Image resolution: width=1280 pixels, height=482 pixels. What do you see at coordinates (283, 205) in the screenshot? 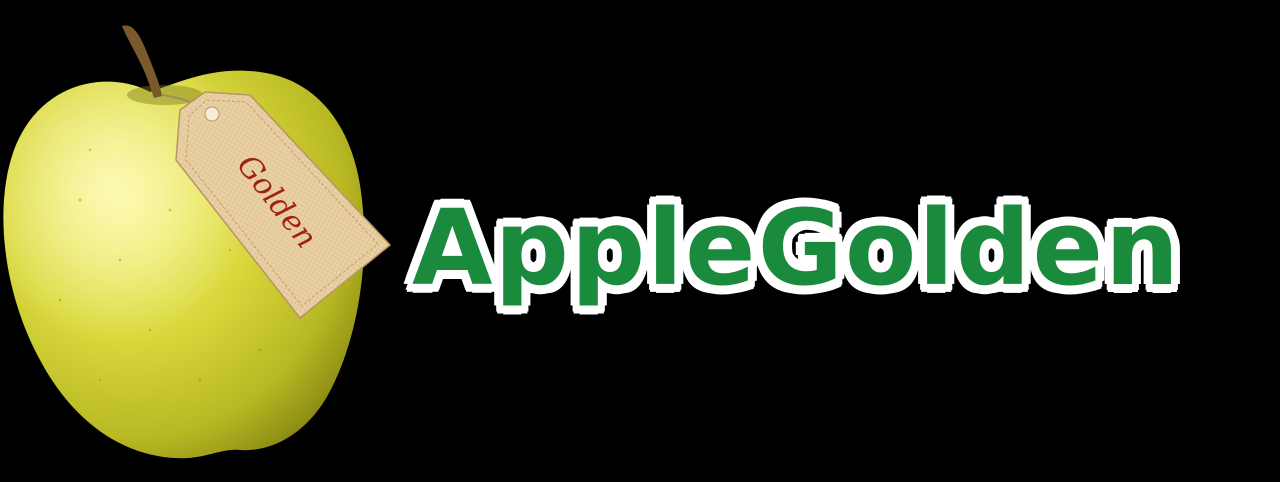
I see `price-tag-icon: Golden` at bounding box center [283, 205].